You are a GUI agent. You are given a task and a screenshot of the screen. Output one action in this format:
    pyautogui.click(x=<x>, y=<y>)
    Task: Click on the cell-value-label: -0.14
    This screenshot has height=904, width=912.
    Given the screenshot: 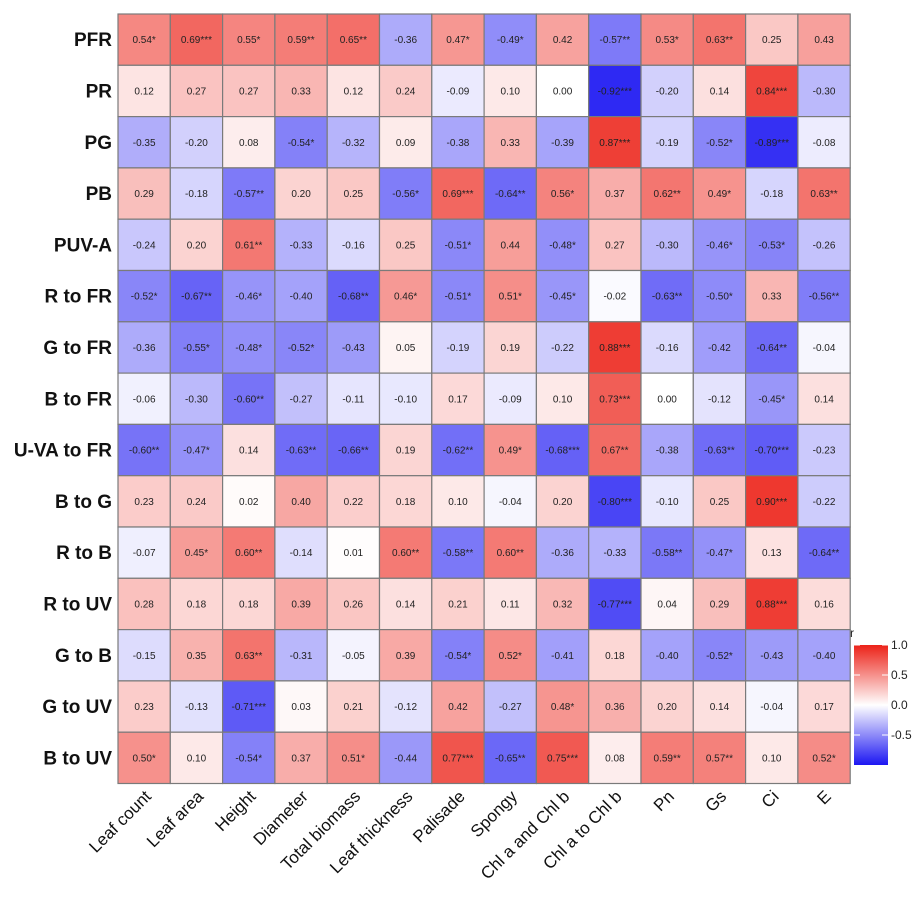 What is the action you would take?
    pyautogui.click(x=301, y=553)
    